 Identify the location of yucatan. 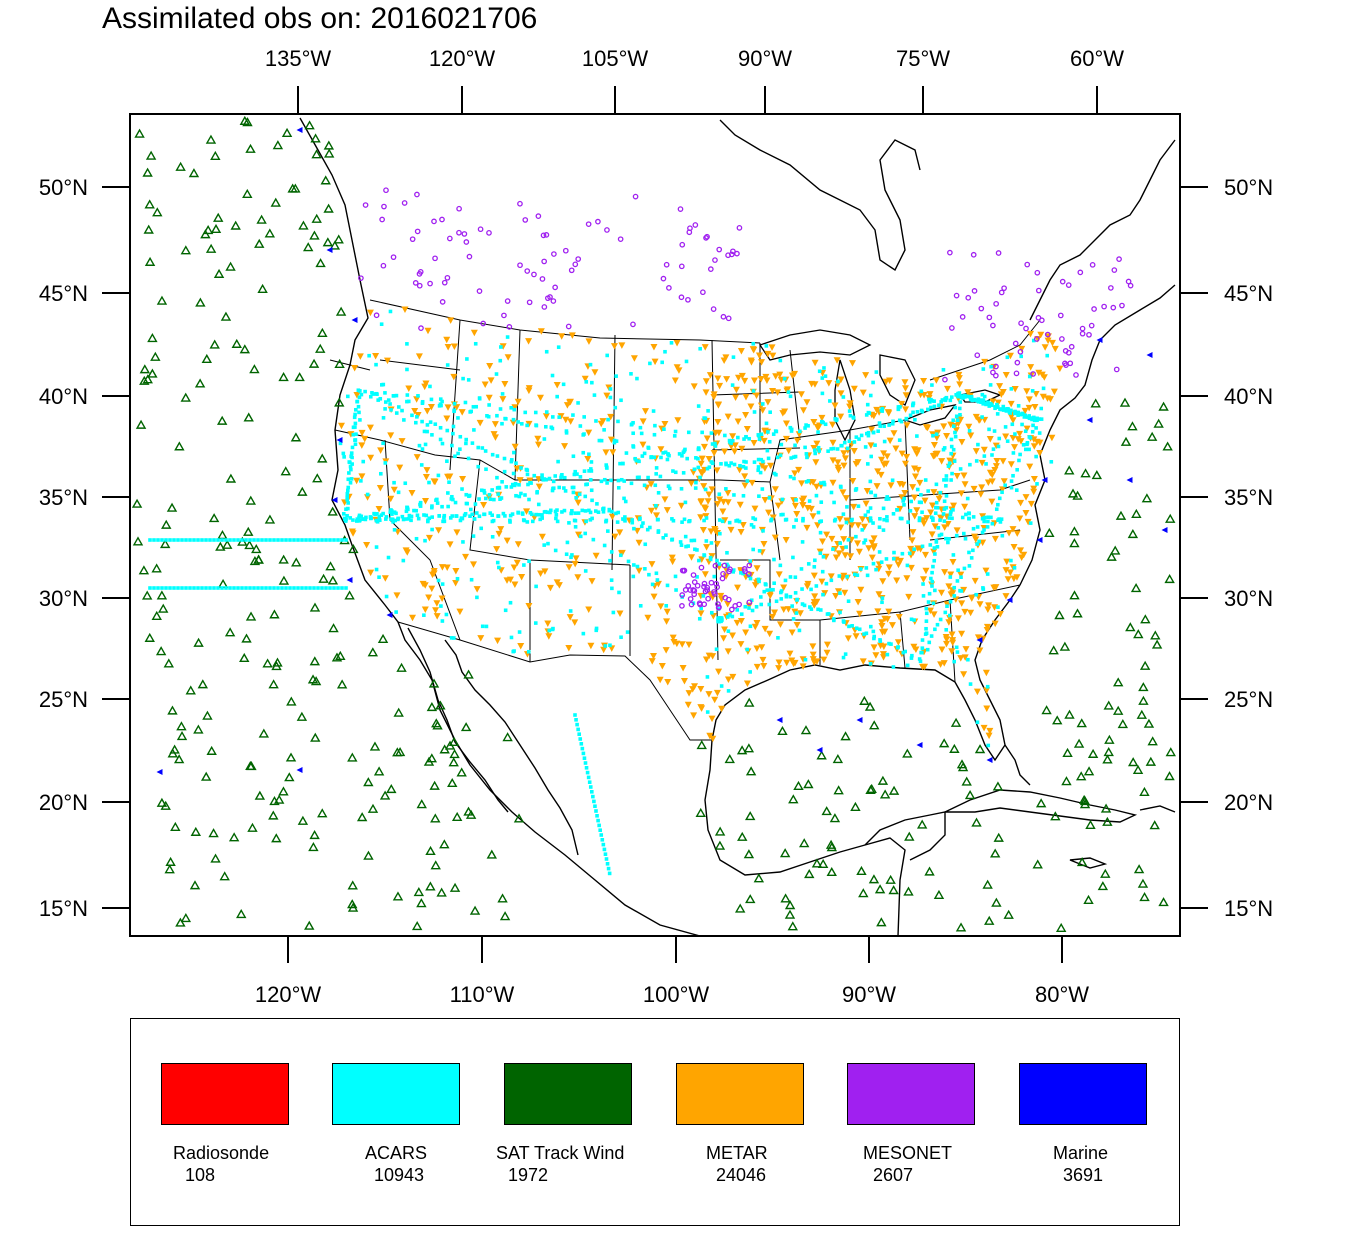
(905, 836).